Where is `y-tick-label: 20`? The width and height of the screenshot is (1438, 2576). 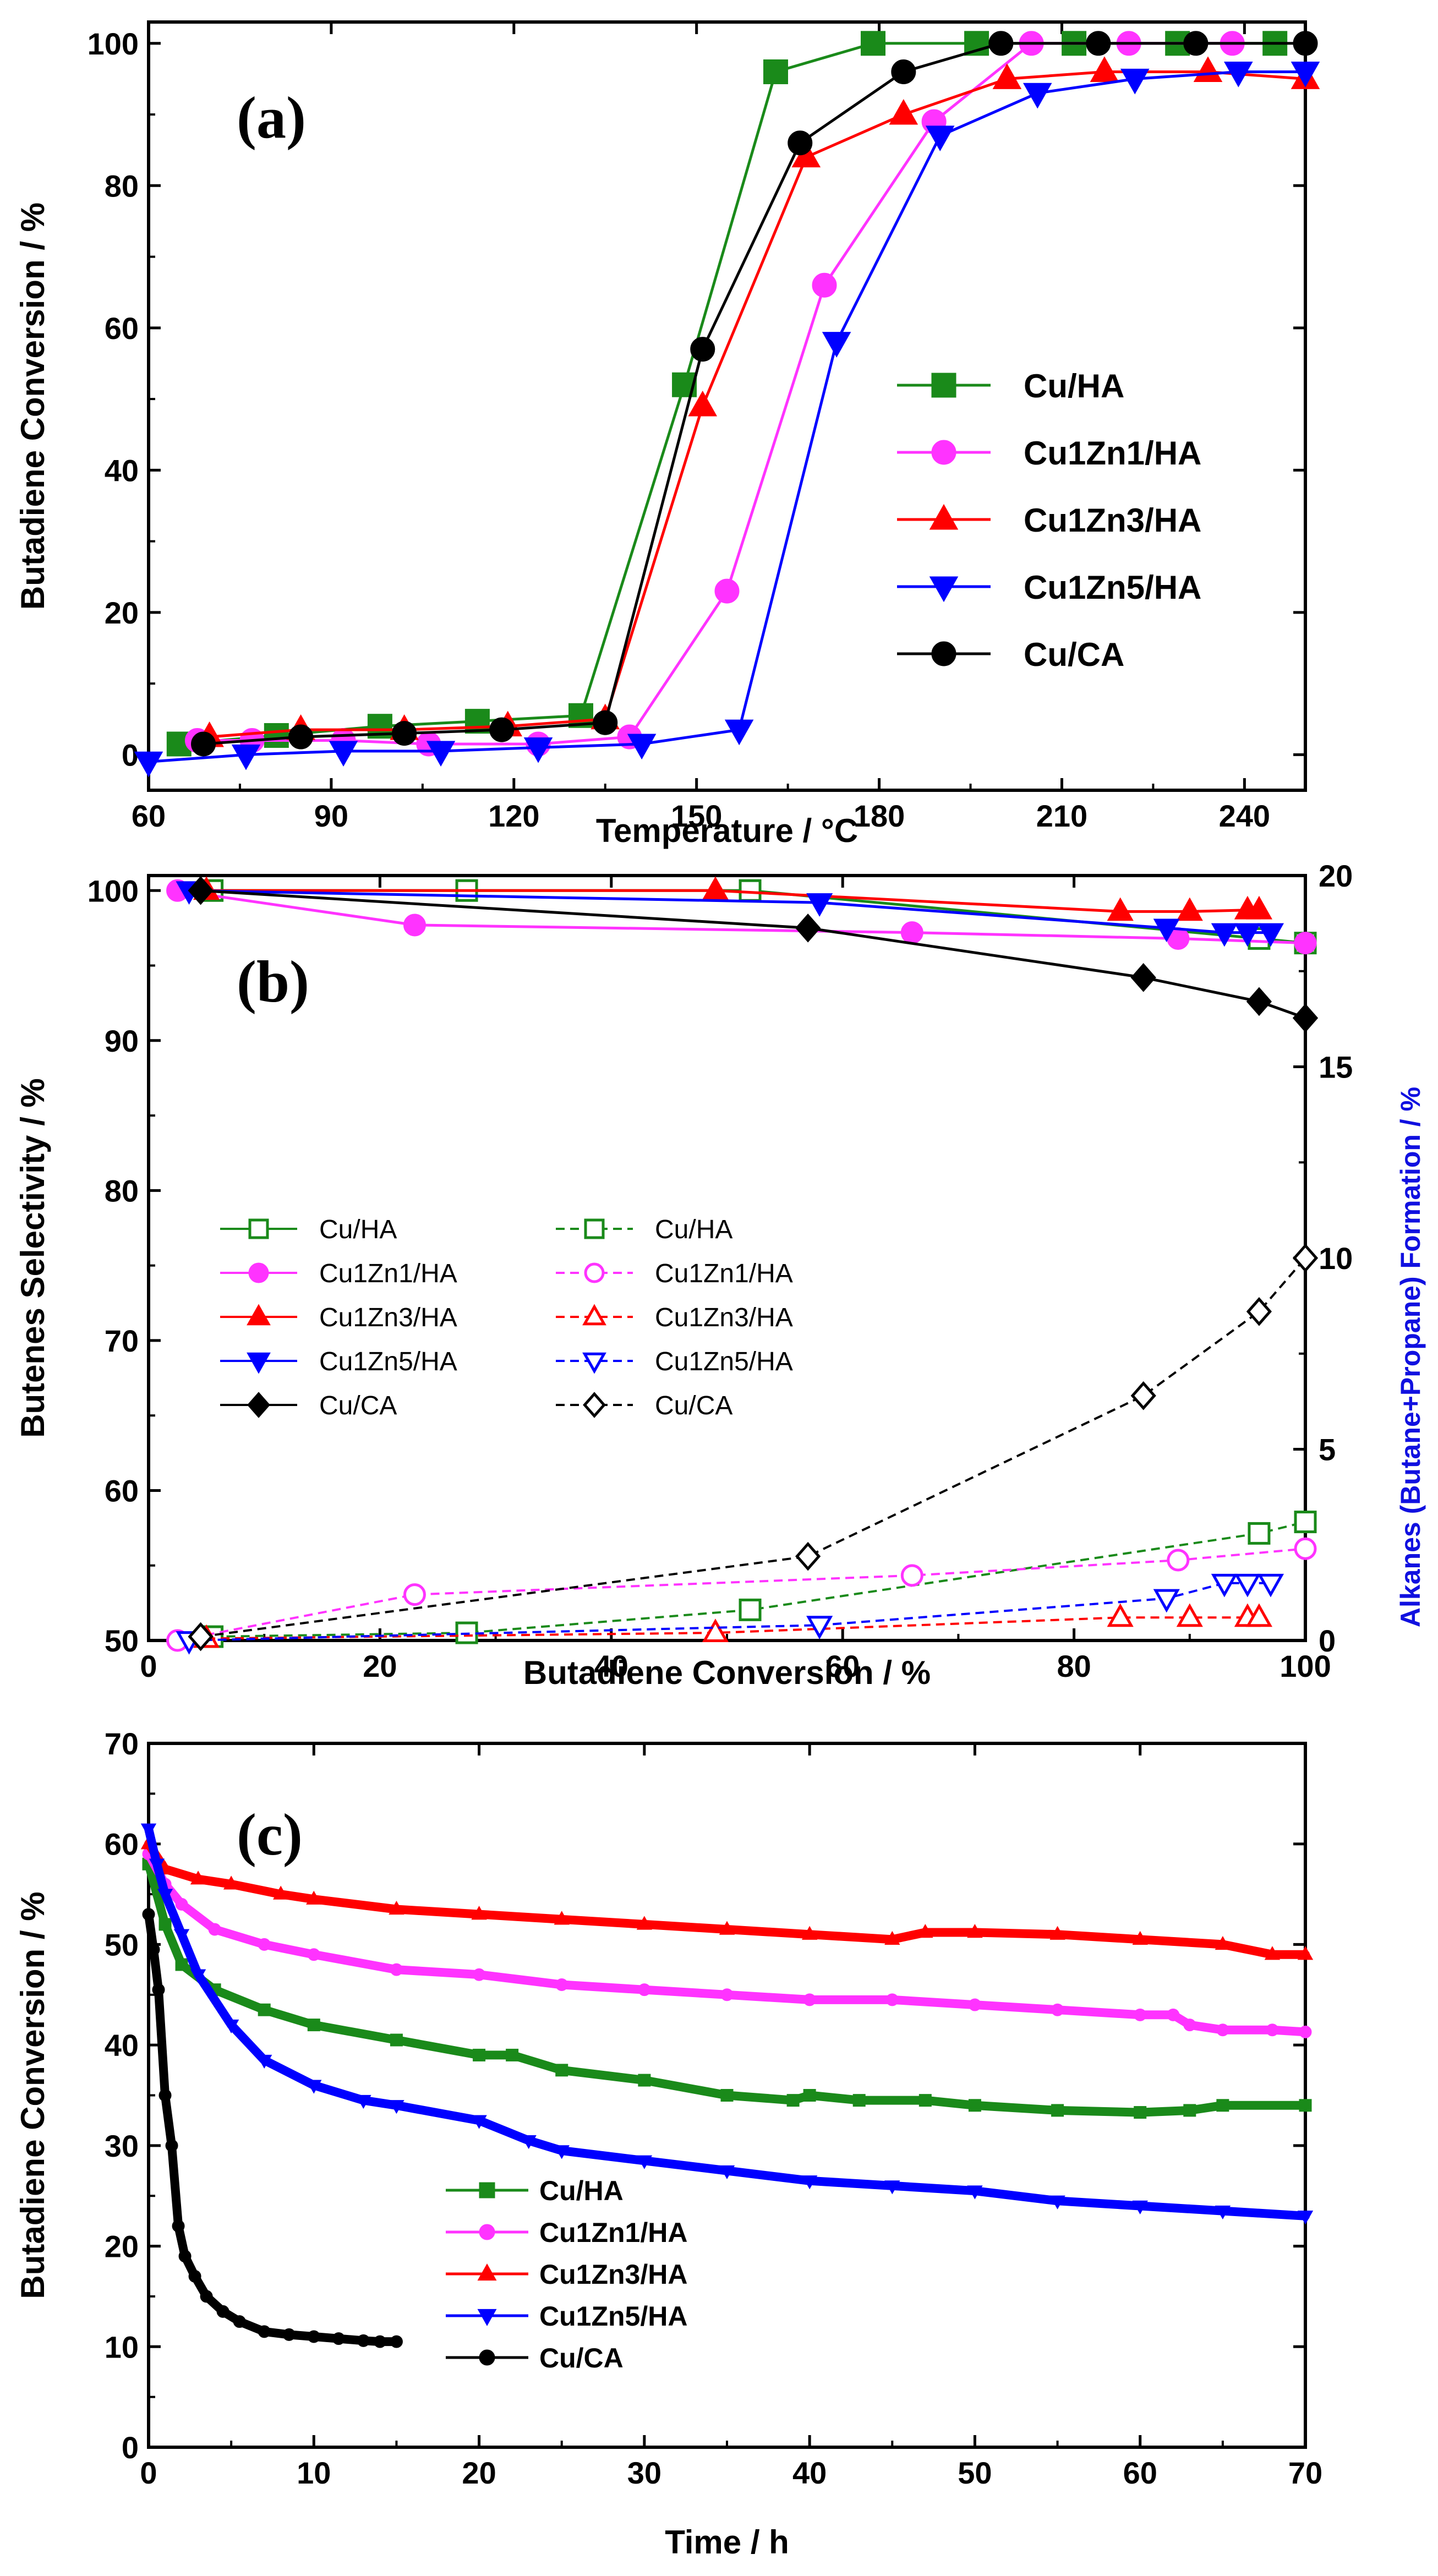 y-tick-label: 20 is located at coordinates (122, 612).